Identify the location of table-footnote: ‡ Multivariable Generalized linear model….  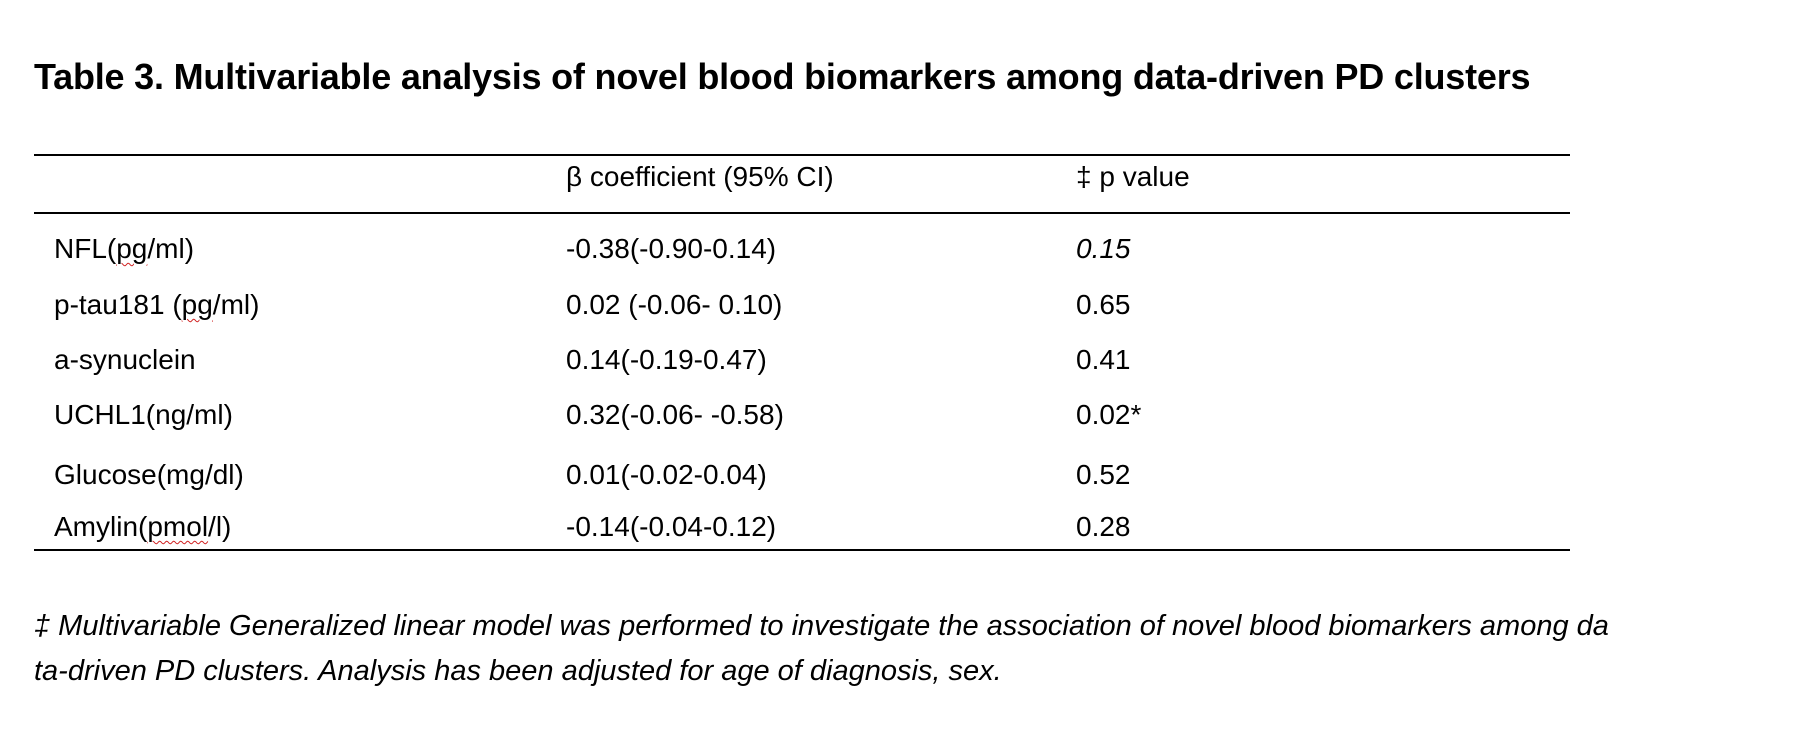
(914, 649).